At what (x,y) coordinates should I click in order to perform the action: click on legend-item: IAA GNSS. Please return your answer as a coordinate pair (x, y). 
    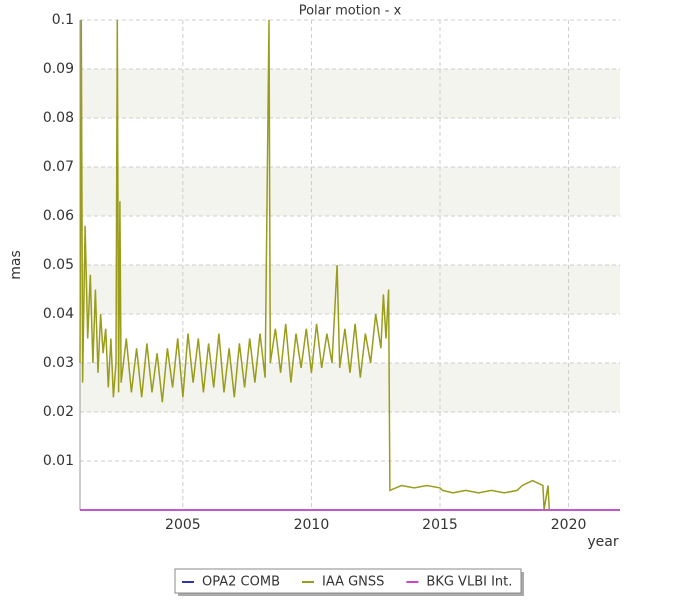
    Looking at the image, I should click on (342, 582).